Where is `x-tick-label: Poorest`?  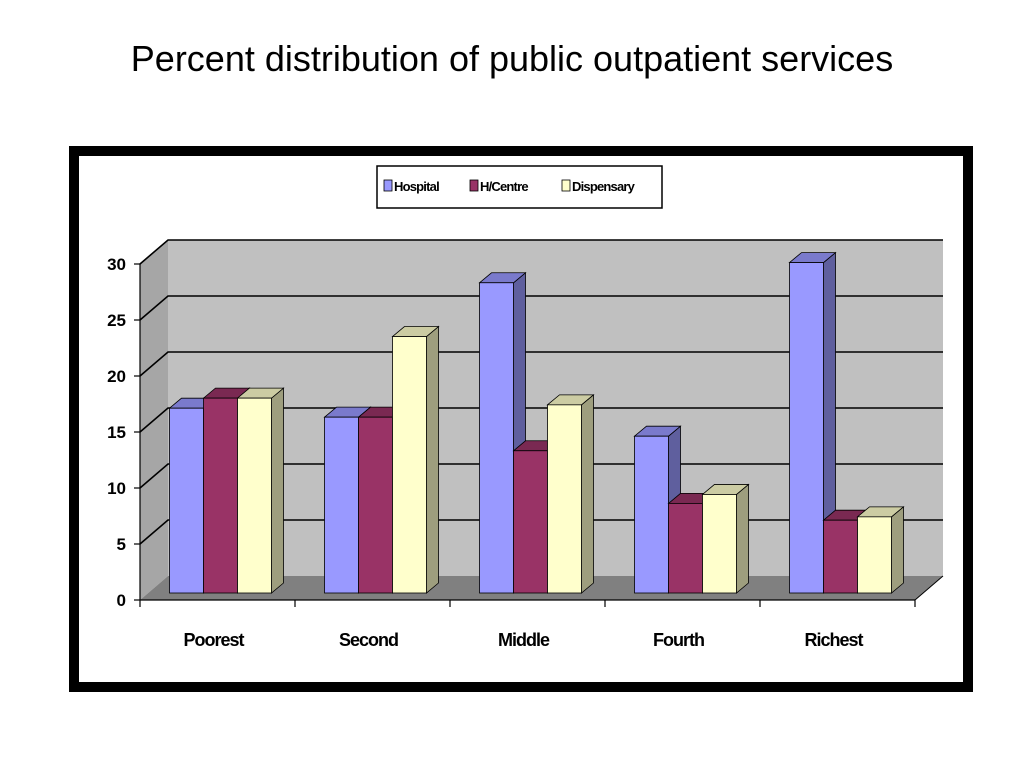 x-tick-label: Poorest is located at coordinates (213, 640).